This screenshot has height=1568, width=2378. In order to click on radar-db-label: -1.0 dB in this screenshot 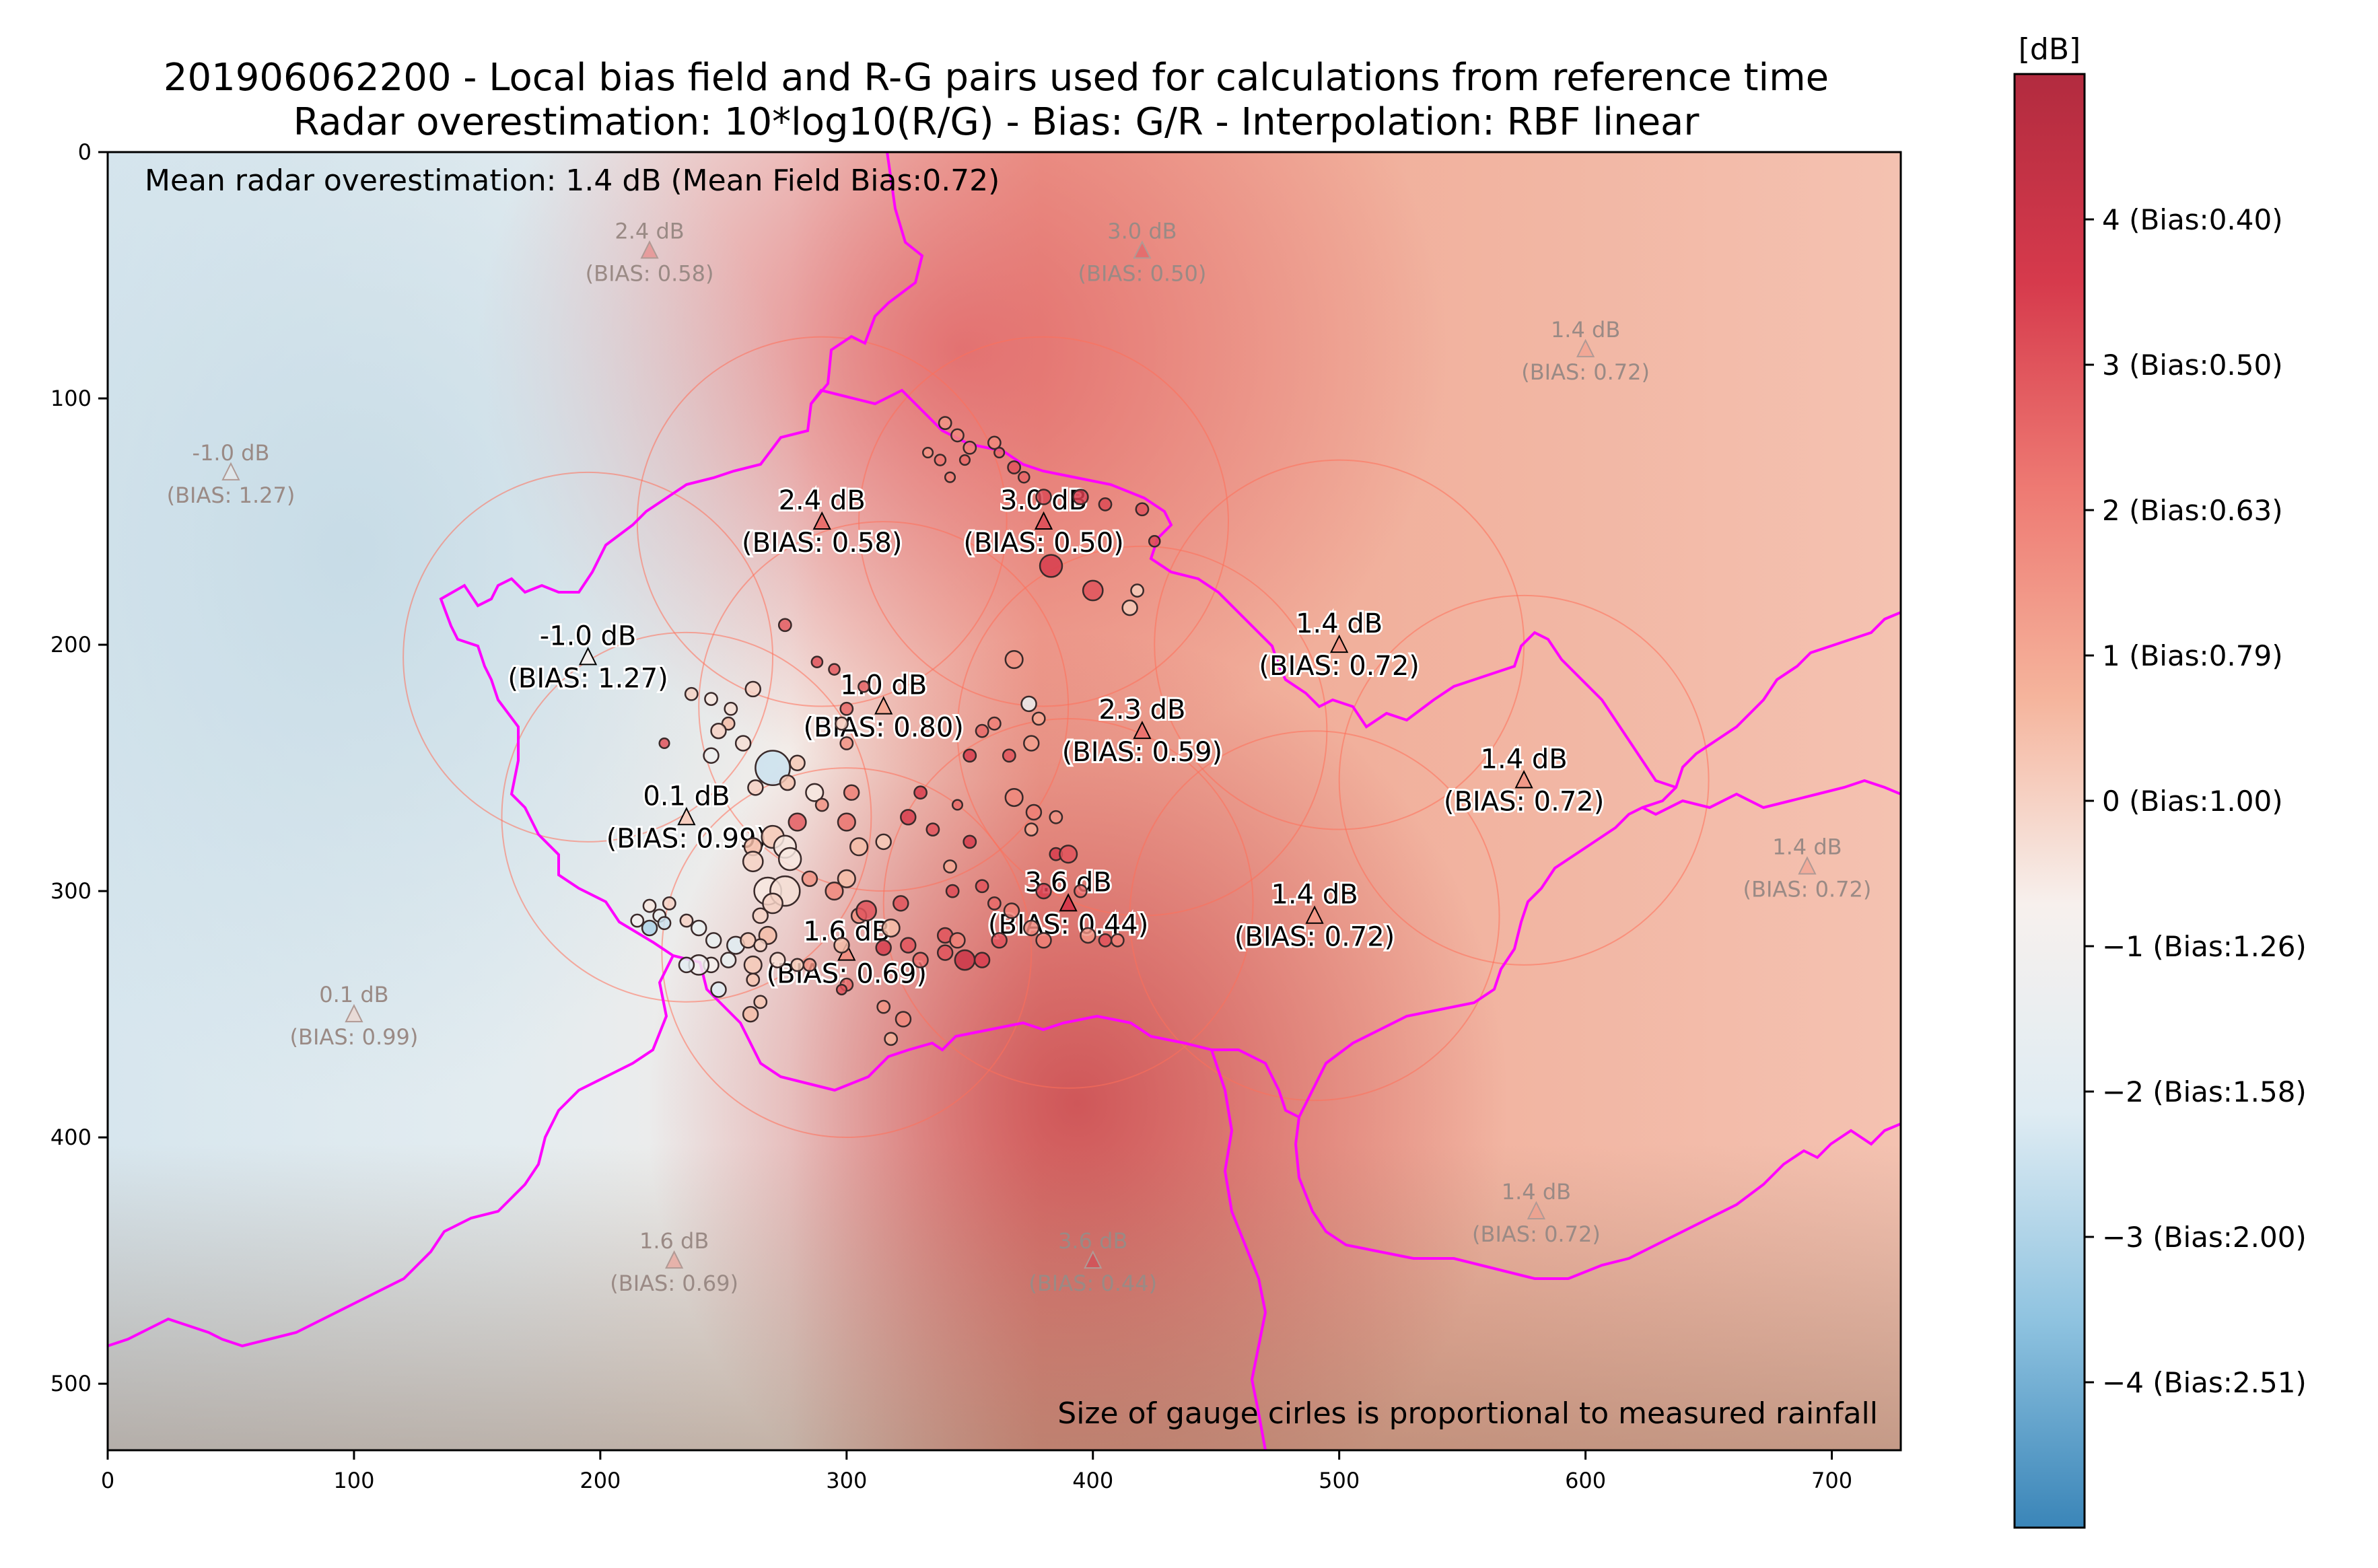, I will do `click(589, 635)`.